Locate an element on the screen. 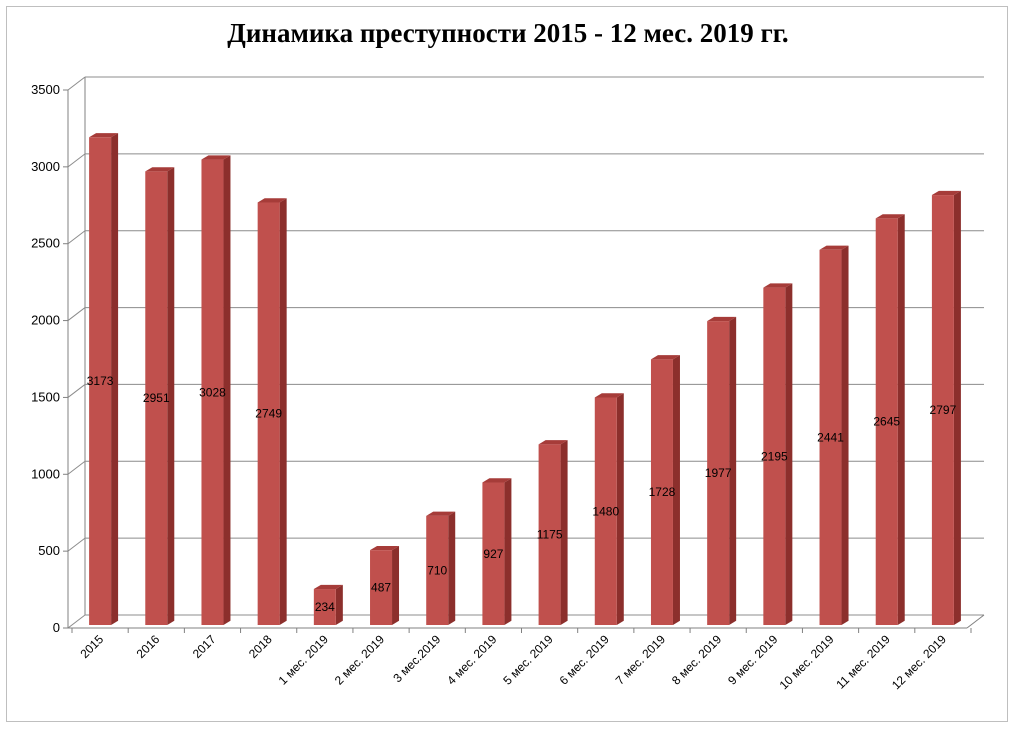 This screenshot has width=1016, height=730. x-tick-label: 4 мес. 2019 is located at coordinates (472, 660).